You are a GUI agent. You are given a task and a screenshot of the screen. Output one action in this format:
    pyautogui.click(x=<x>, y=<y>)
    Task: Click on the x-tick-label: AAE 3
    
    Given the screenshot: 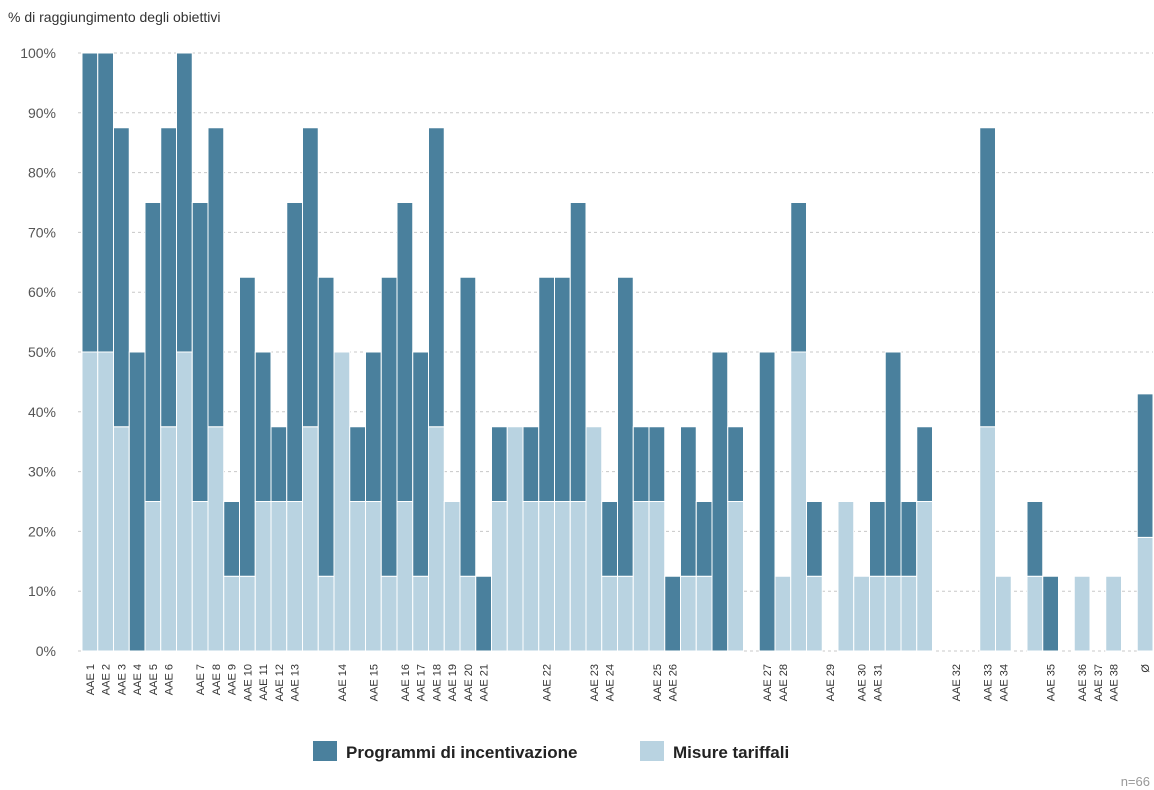 What is the action you would take?
    pyautogui.click(x=122, y=679)
    